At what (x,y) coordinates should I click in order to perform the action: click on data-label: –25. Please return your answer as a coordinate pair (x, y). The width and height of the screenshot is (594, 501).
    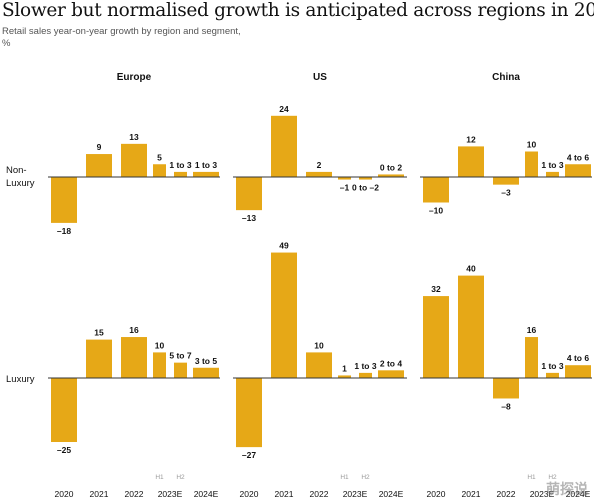
    Looking at the image, I should click on (64, 450).